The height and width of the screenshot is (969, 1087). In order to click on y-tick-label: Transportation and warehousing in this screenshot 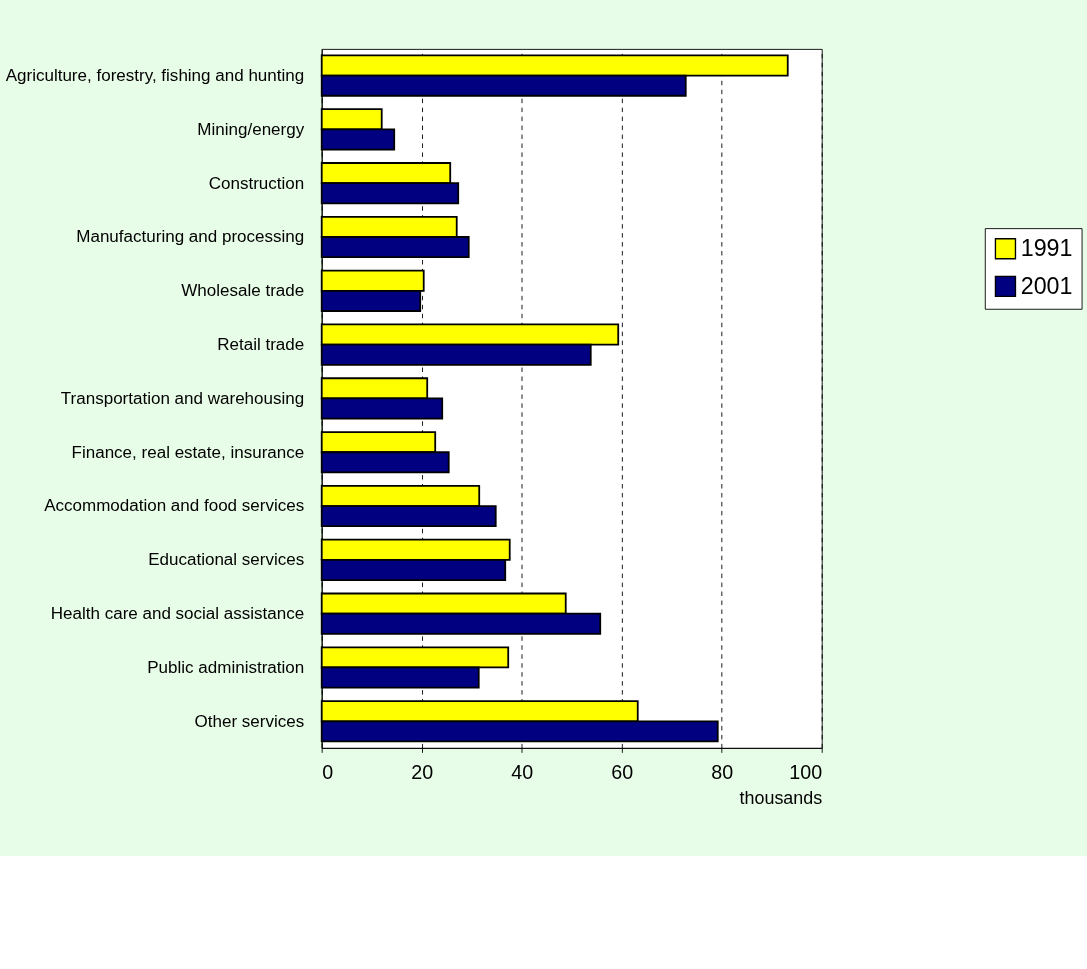, I will do `click(182, 398)`.